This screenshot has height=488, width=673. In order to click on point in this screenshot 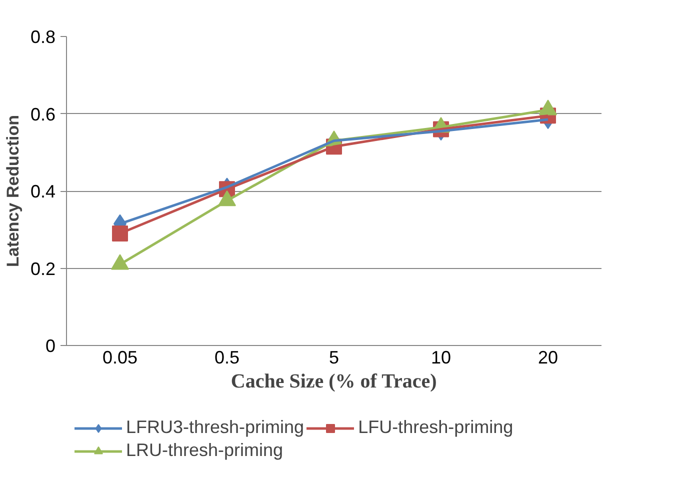, I will do `click(120, 233)`.